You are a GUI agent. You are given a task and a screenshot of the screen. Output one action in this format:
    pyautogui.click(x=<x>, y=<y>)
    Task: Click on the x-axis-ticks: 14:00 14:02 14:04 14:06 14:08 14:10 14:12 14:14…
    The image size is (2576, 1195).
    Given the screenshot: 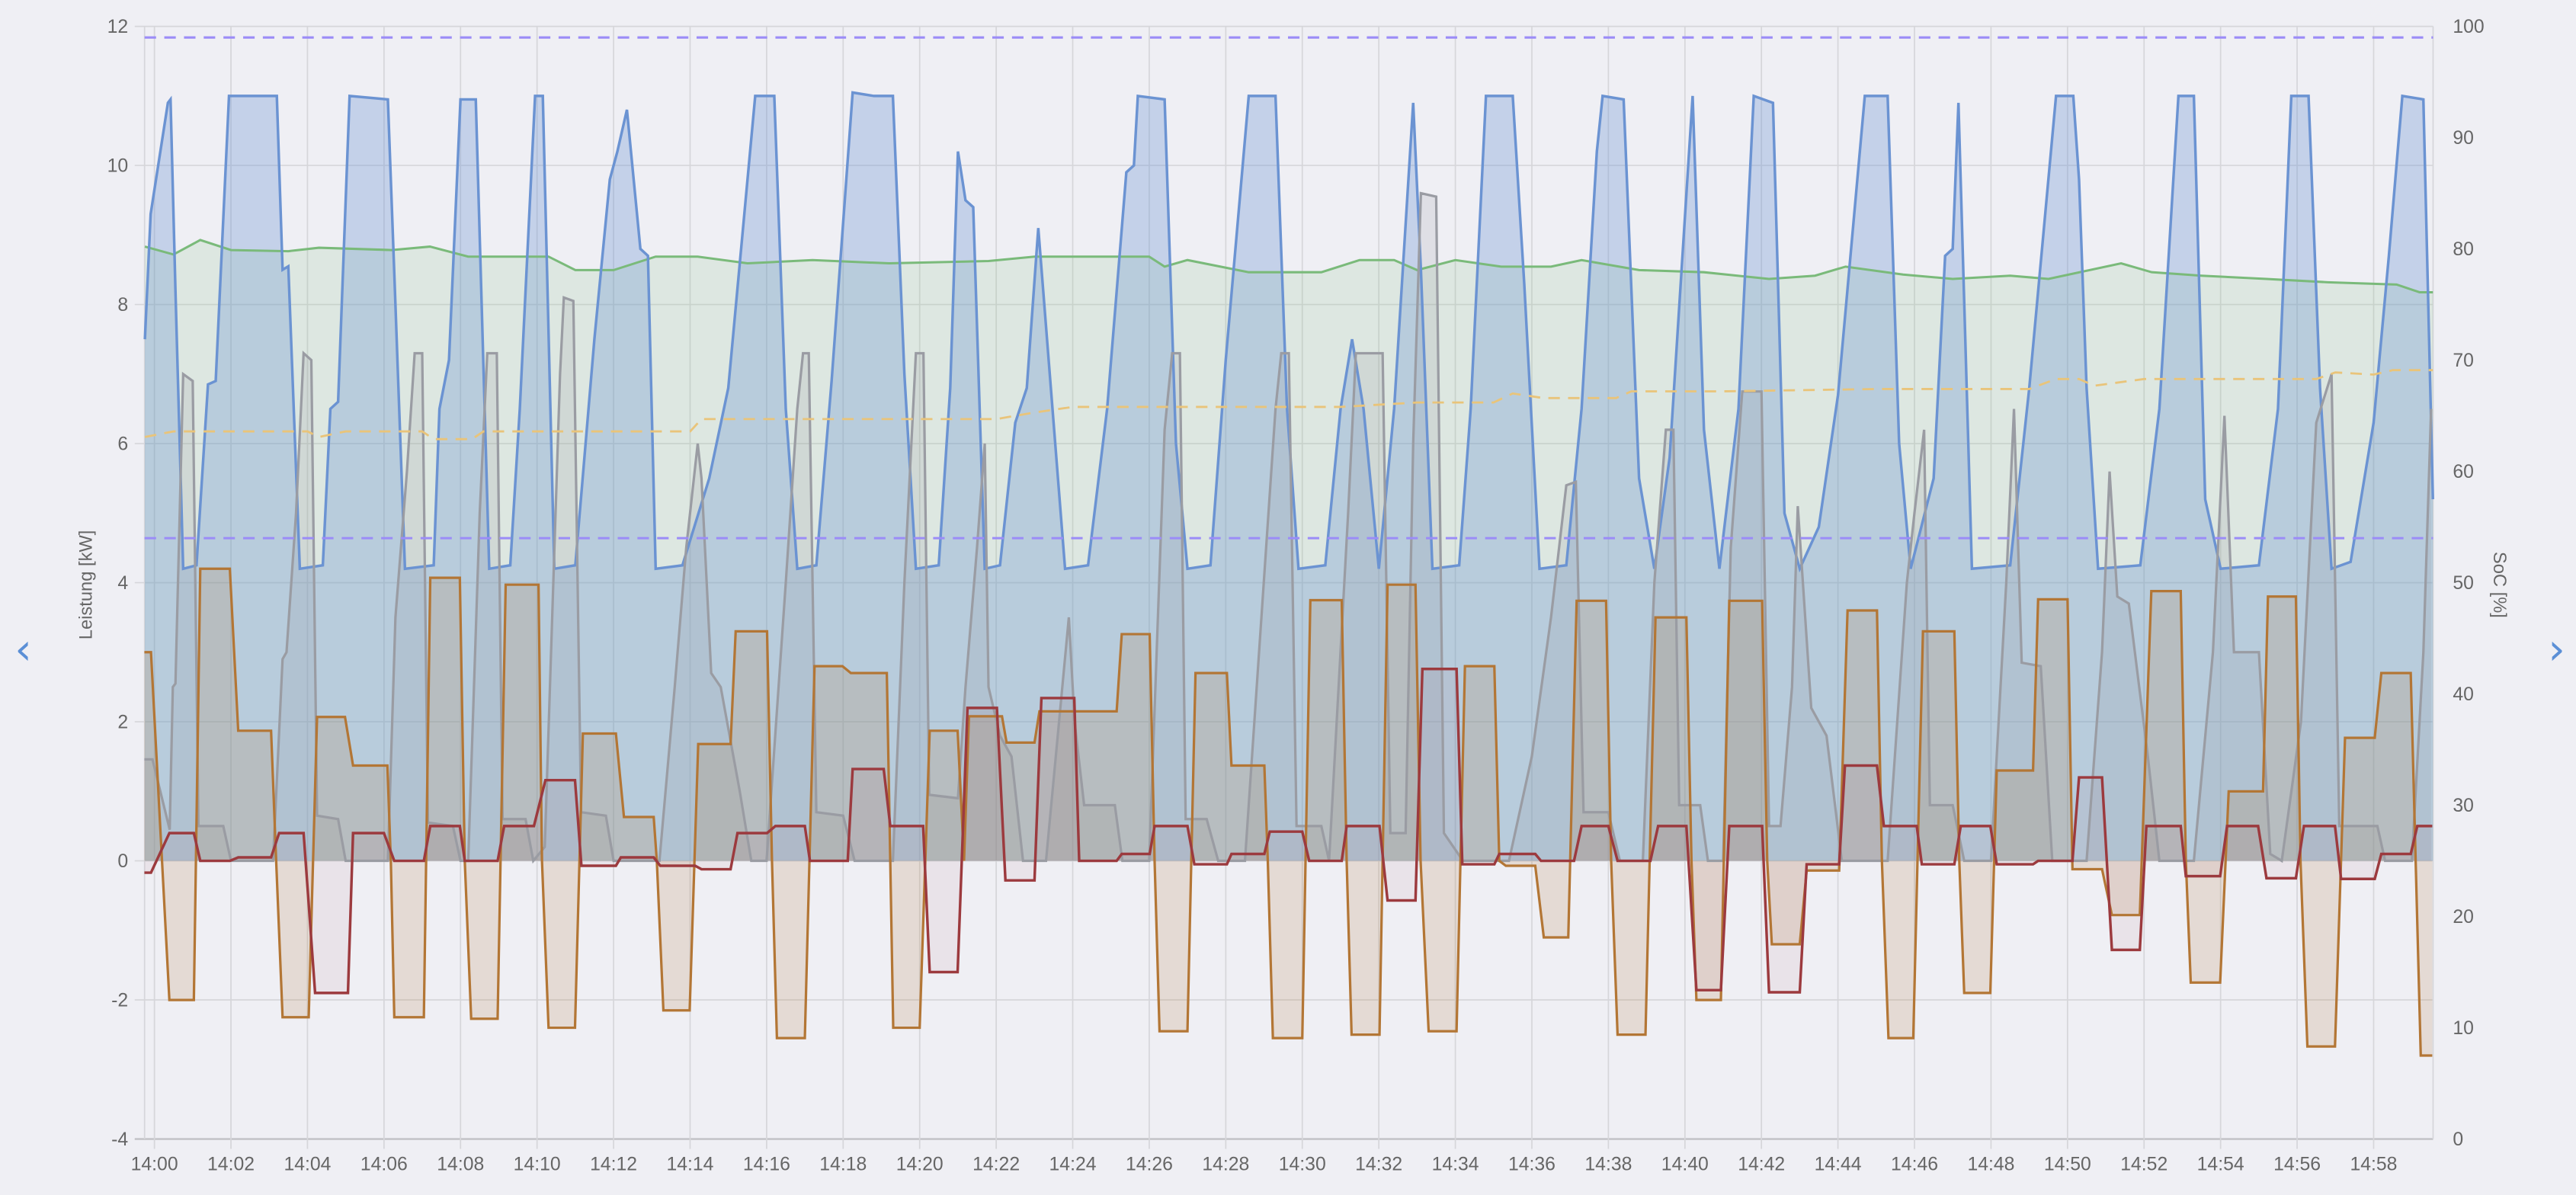 What is the action you would take?
    pyautogui.click(x=1264, y=1164)
    